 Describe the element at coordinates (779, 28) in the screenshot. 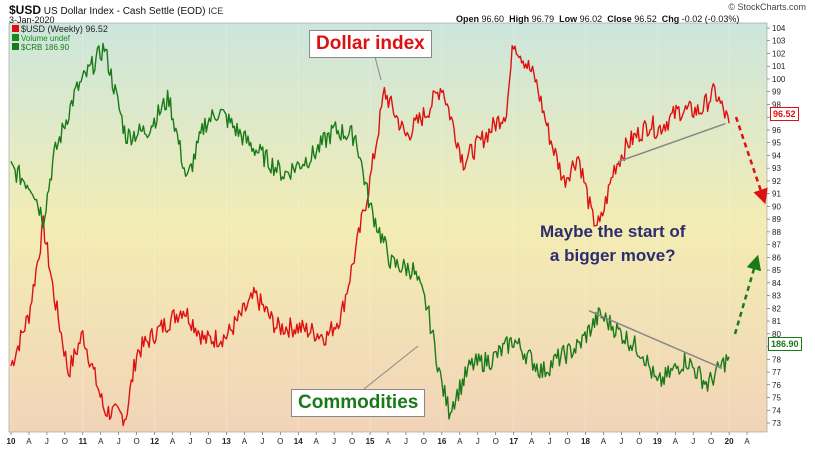

I see `y-tick-label: 104` at that location.